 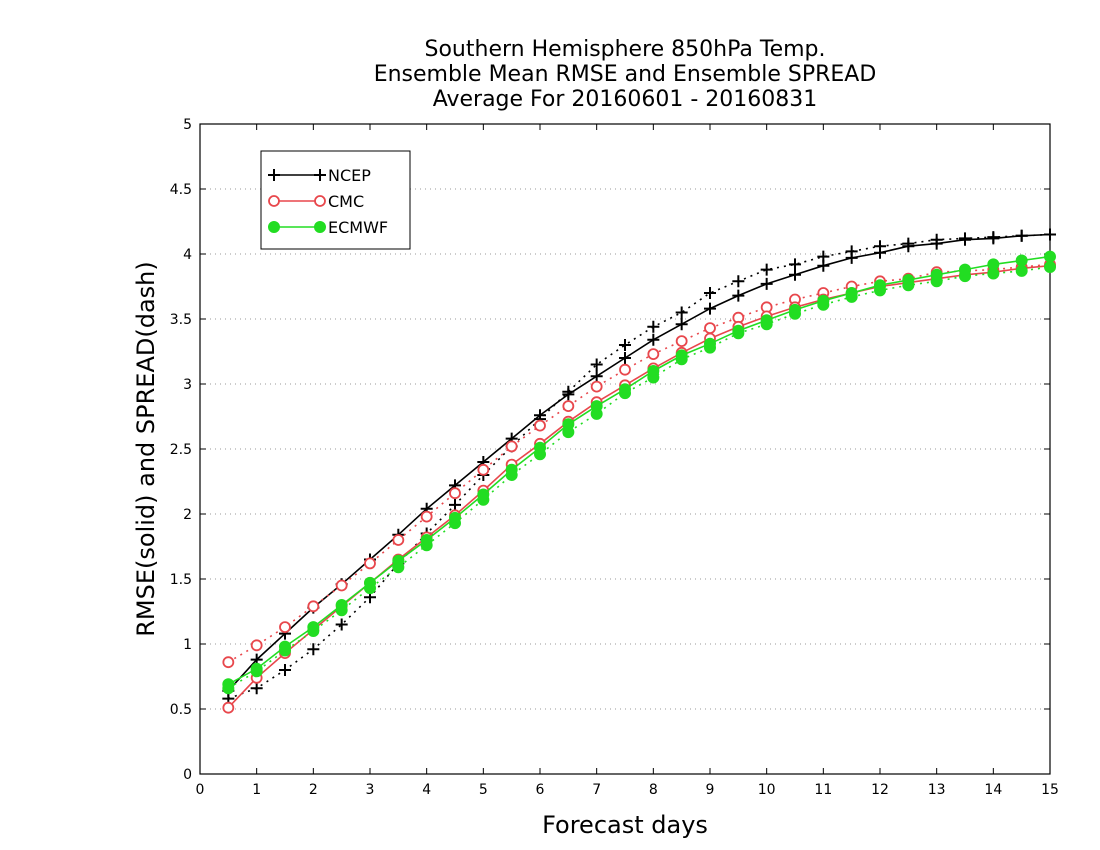 What do you see at coordinates (710, 790) in the screenshot?
I see `x-tick-label: 9` at bounding box center [710, 790].